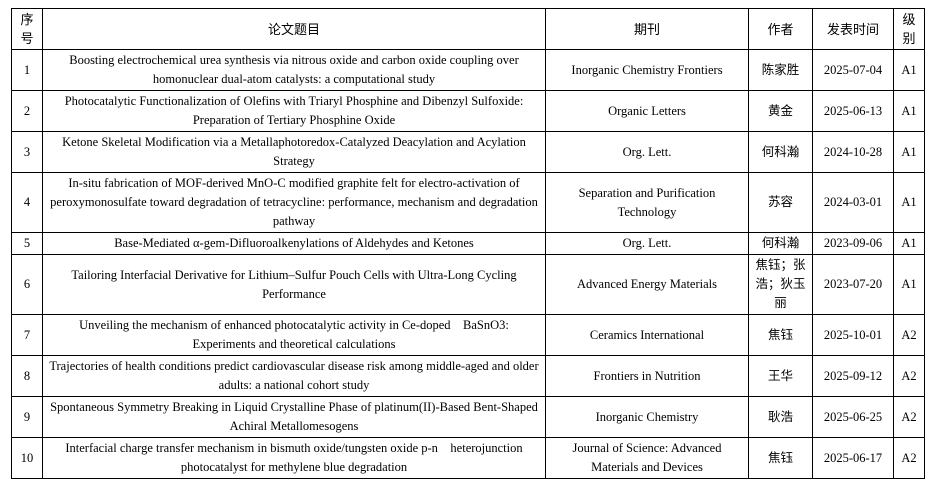 This screenshot has height=481, width=930. What do you see at coordinates (780, 376) in the screenshot?
I see `author-name: 王华` at bounding box center [780, 376].